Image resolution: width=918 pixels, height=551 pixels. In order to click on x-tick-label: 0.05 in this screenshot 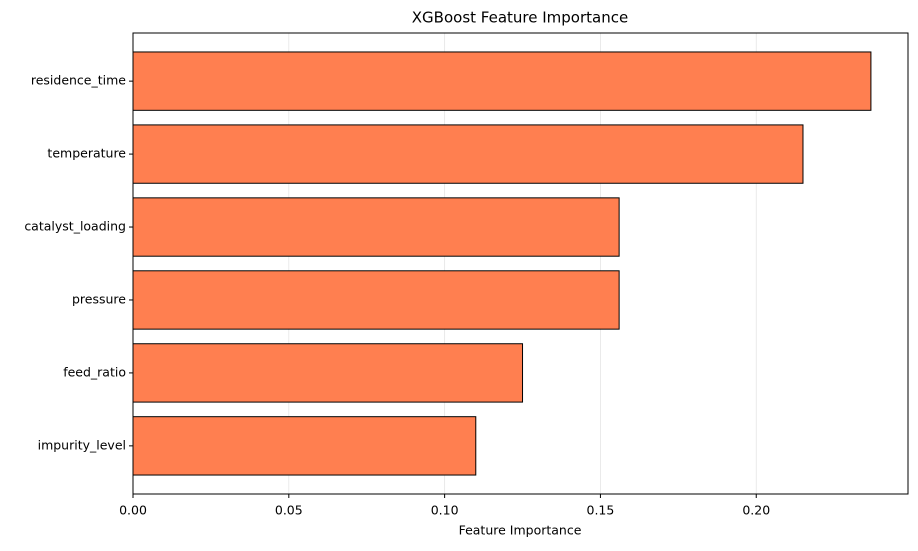, I will do `click(289, 510)`.